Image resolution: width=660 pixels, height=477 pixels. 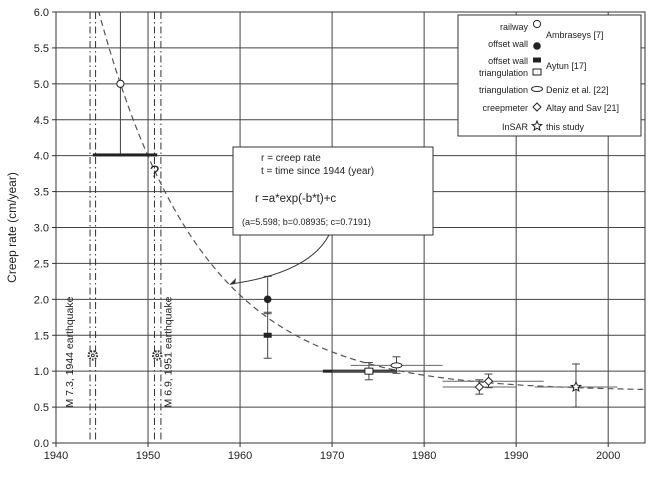 What do you see at coordinates (267, 335) in the screenshot?
I see `data-point-filled-rect` at bounding box center [267, 335].